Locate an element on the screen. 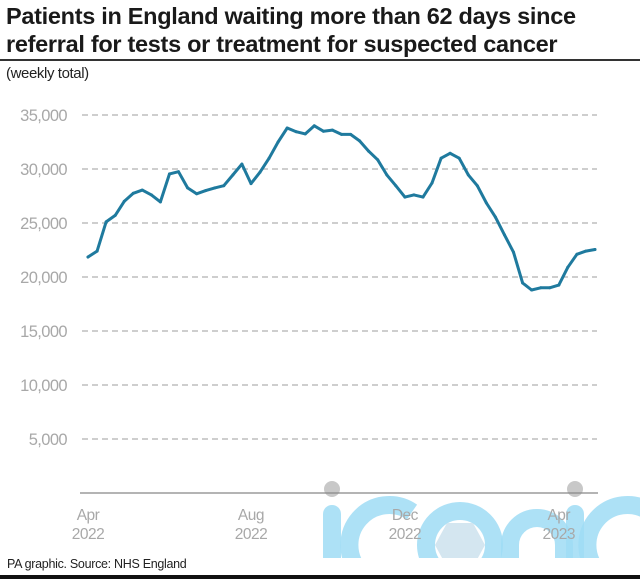  y-tick-label: 20,000 is located at coordinates (43, 278).